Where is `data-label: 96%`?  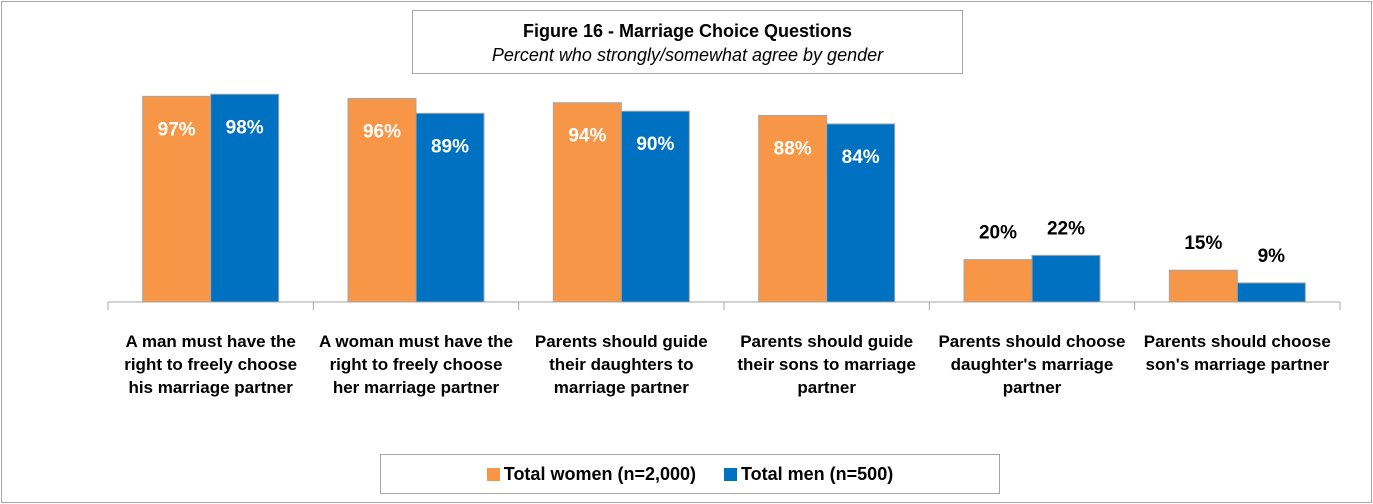
data-label: 96% is located at coordinates (382, 131).